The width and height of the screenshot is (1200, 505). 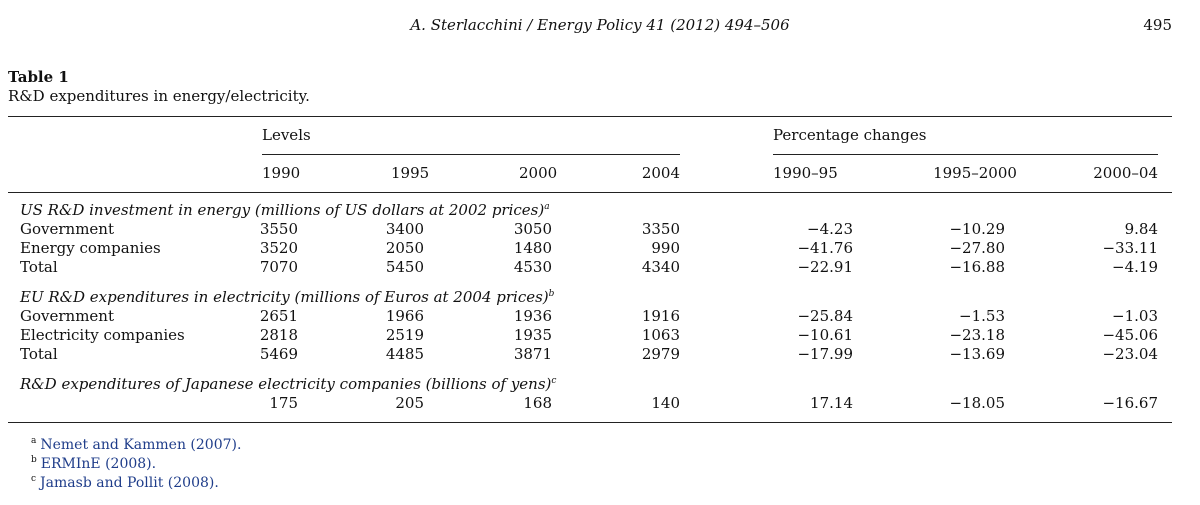 What do you see at coordinates (404, 267) in the screenshot?
I see `table-cell: 5450` at bounding box center [404, 267].